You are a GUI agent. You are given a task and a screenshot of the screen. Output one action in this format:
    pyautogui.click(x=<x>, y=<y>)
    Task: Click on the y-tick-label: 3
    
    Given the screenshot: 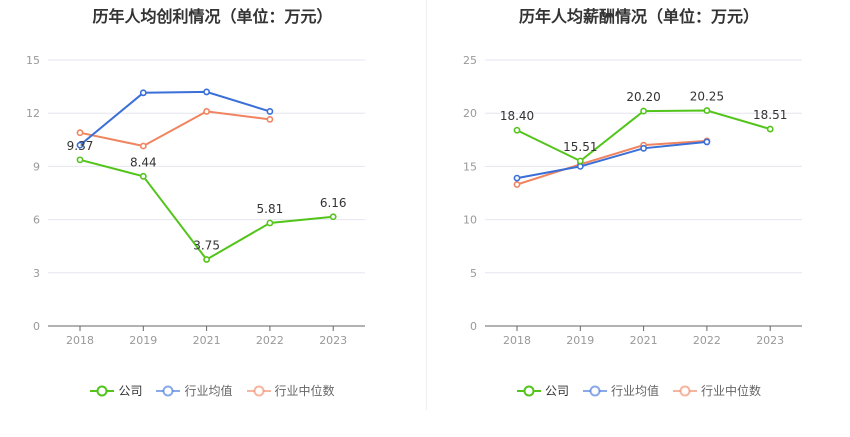 What is the action you would take?
    pyautogui.click(x=36, y=273)
    